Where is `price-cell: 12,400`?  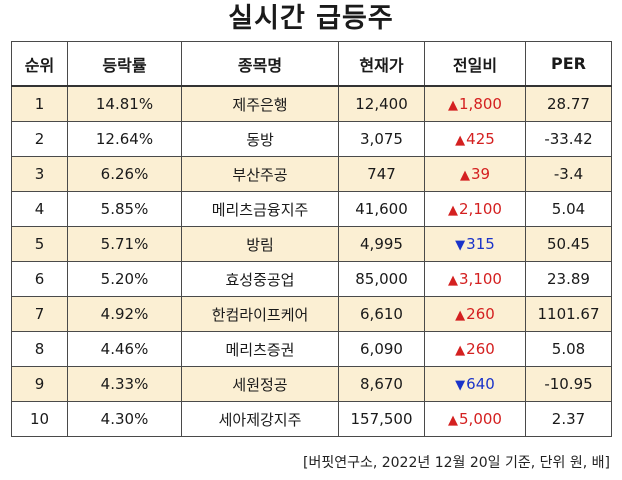 price-cell: 12,400 is located at coordinates (381, 103).